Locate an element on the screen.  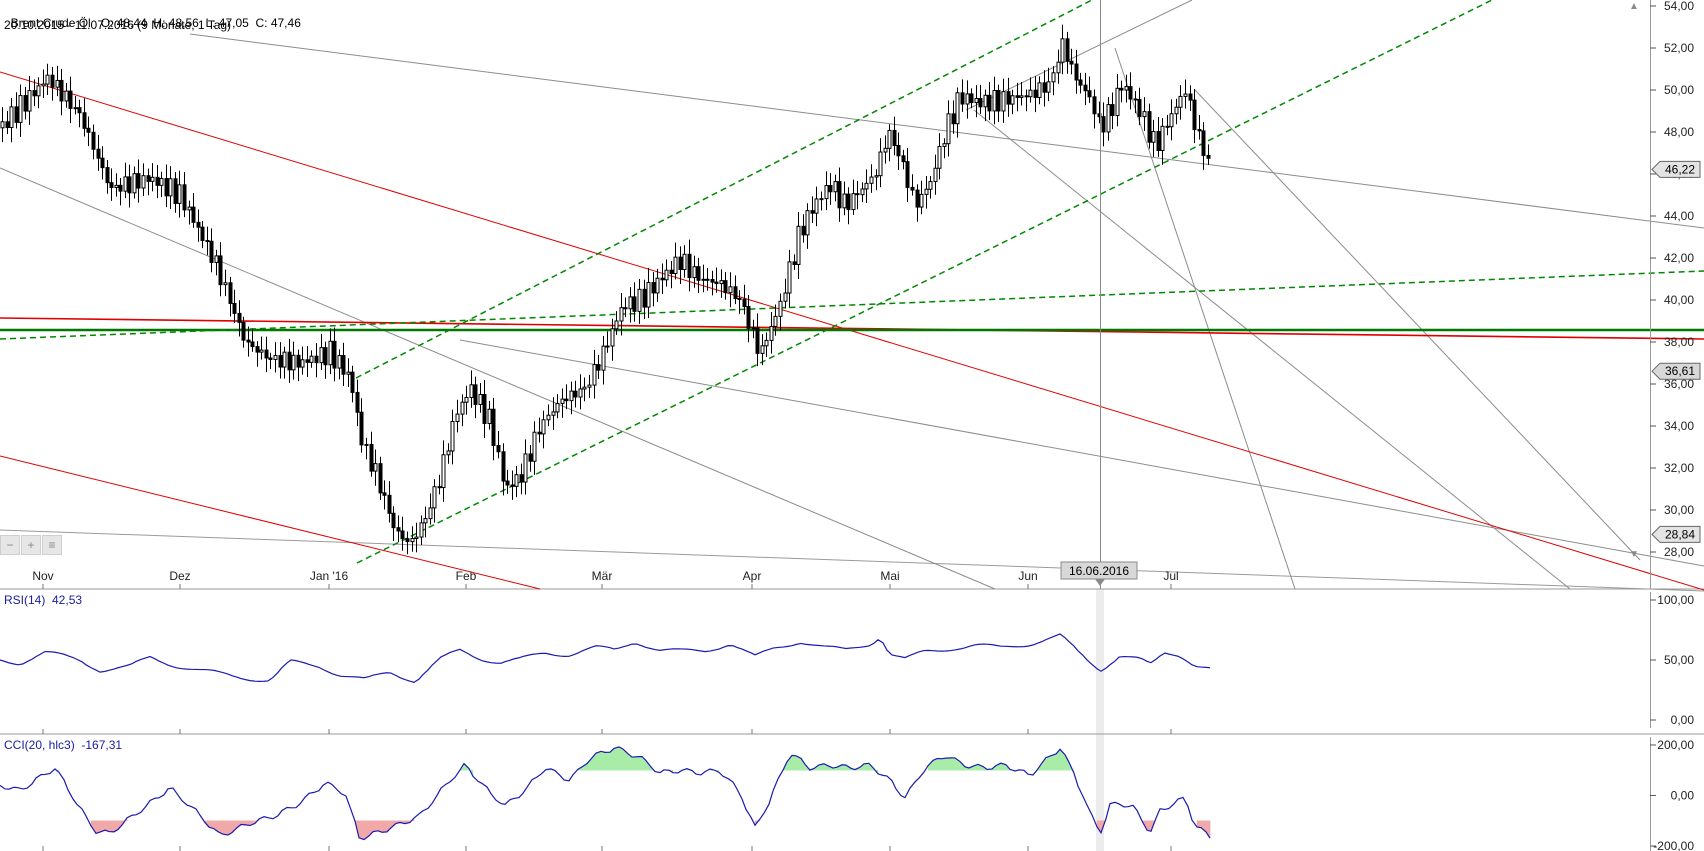
x-axis-labels: Nov Dez Jan '16 Feb Mär Apr Mai Jun Jul is located at coordinates (605, 576).